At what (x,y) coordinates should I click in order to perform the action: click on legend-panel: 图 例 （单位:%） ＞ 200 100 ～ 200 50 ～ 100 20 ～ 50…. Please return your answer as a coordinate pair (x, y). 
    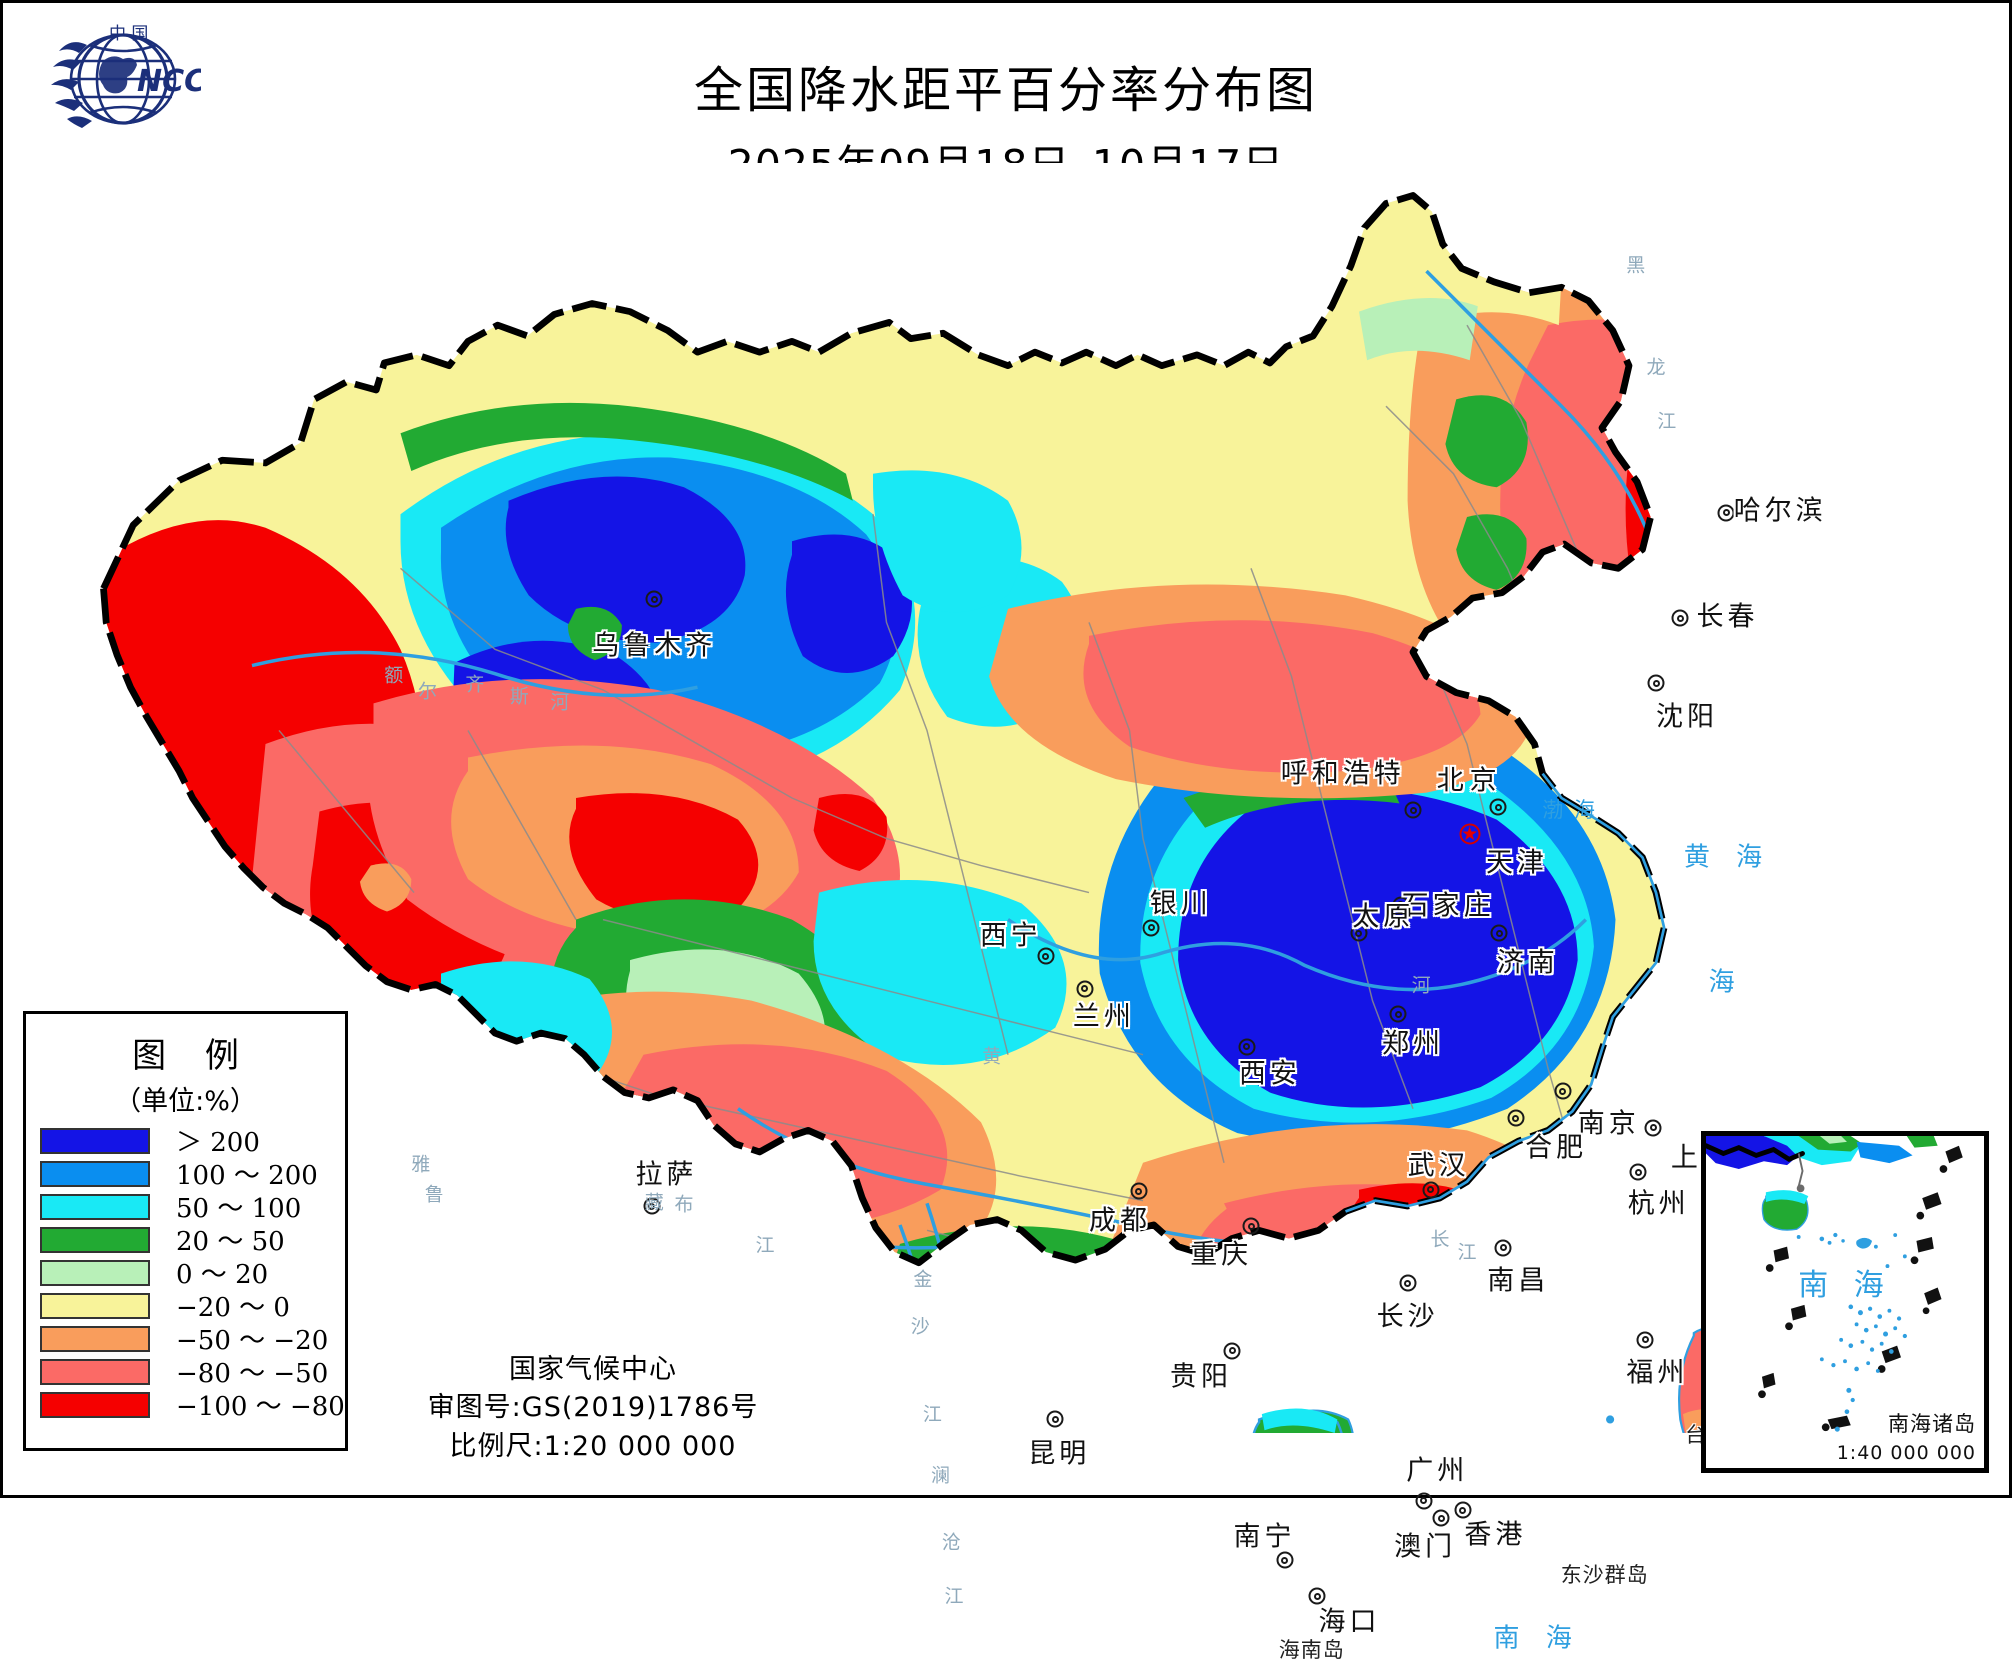
    Looking at the image, I should click on (185, 1231).